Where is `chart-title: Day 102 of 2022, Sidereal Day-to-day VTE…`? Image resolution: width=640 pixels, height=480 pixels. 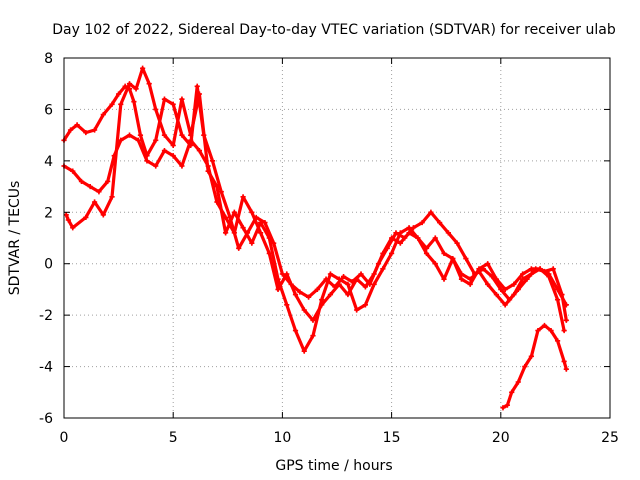 chart-title: Day 102 of 2022, Sidereal Day-to-day VTE… is located at coordinates (334, 30).